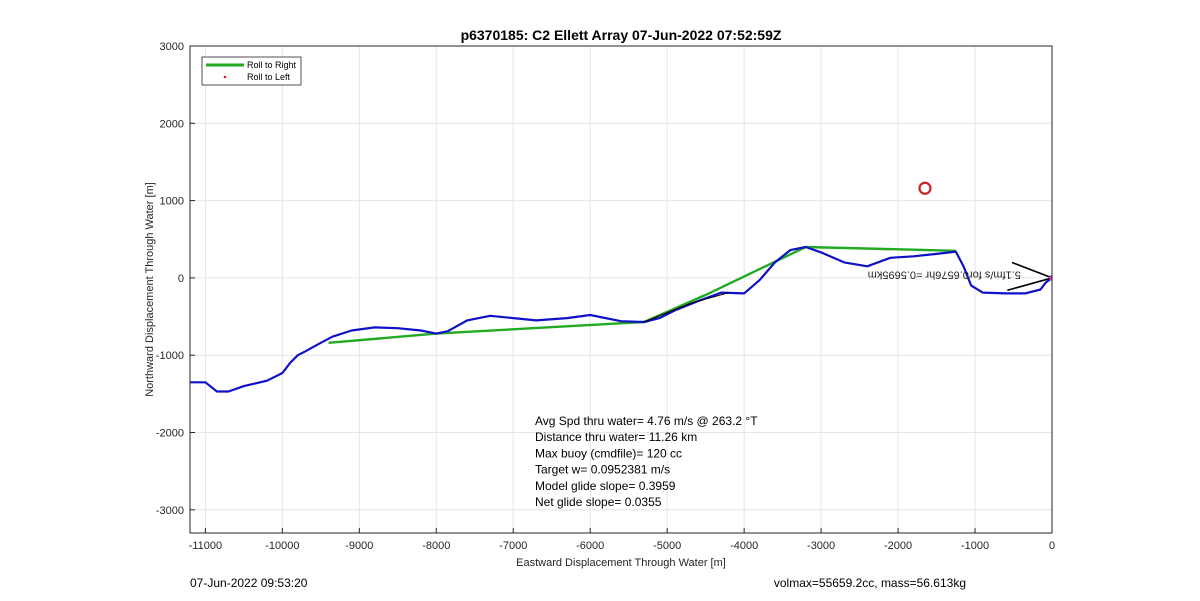 The width and height of the screenshot is (1200, 601). I want to click on x-tick-label: -11000, so click(205, 546).